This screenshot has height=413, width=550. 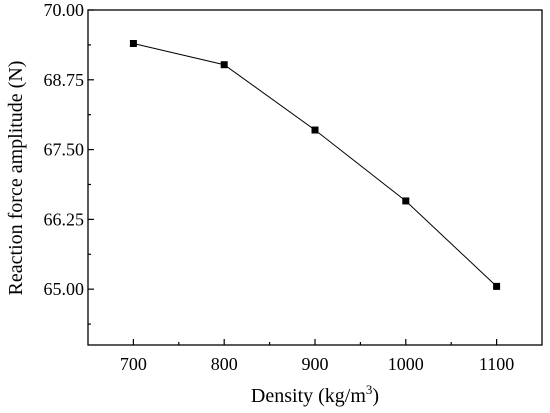 I want to click on y-tick-label: 68.75, so click(x=64, y=80).